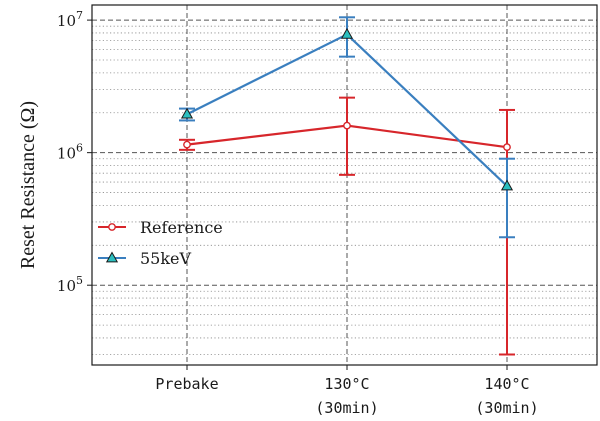 This screenshot has height=421, width=600. Describe the element at coordinates (70, 19) in the screenshot. I see `y-tick-label: 10⁷` at that location.